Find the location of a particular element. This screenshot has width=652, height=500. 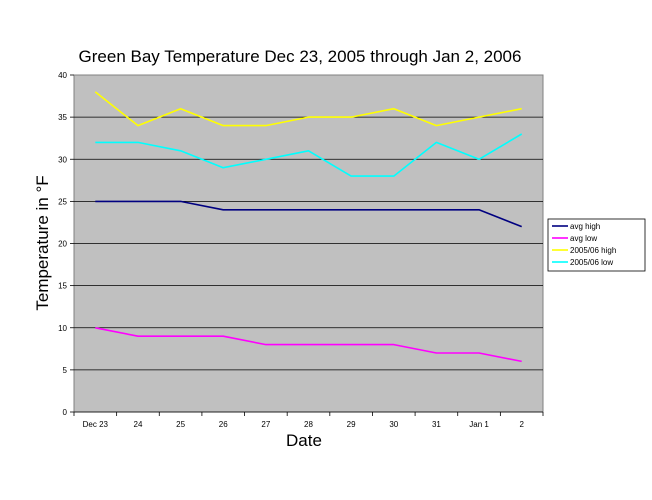

x-tick-label: 31 is located at coordinates (436, 424).